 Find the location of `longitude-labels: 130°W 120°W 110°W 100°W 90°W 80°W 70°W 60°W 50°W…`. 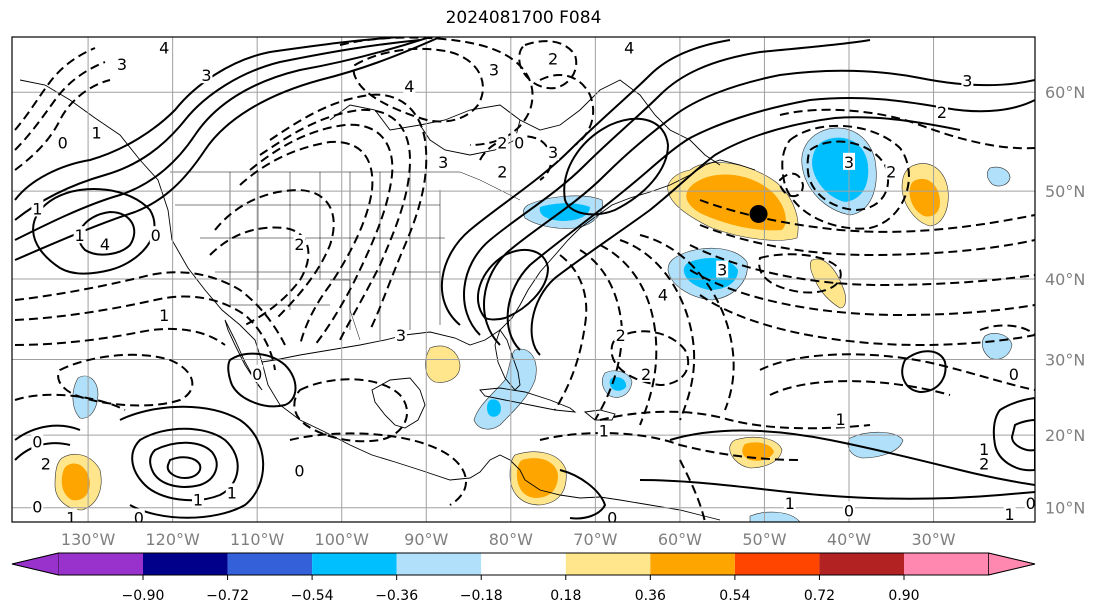

longitude-labels: 130°W 120°W 110°W 100°W 90°W 80°W 70°W 60°W 50°W… is located at coordinates (508, 539).